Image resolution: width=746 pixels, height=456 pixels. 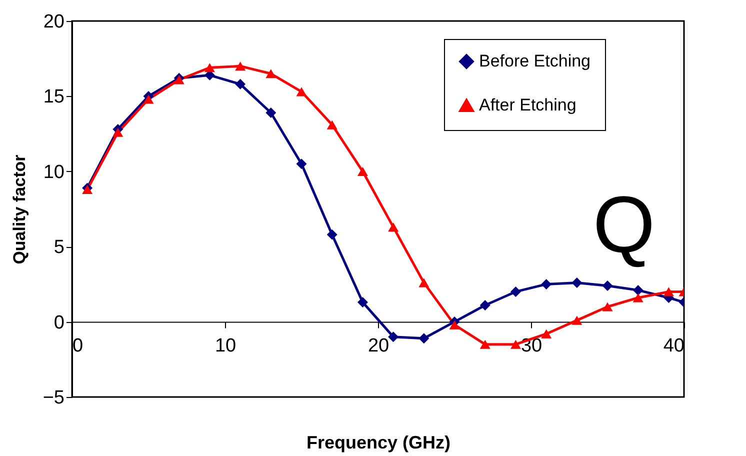 What do you see at coordinates (19, 209) in the screenshot?
I see `y-axis-title: Quality factor` at bounding box center [19, 209].